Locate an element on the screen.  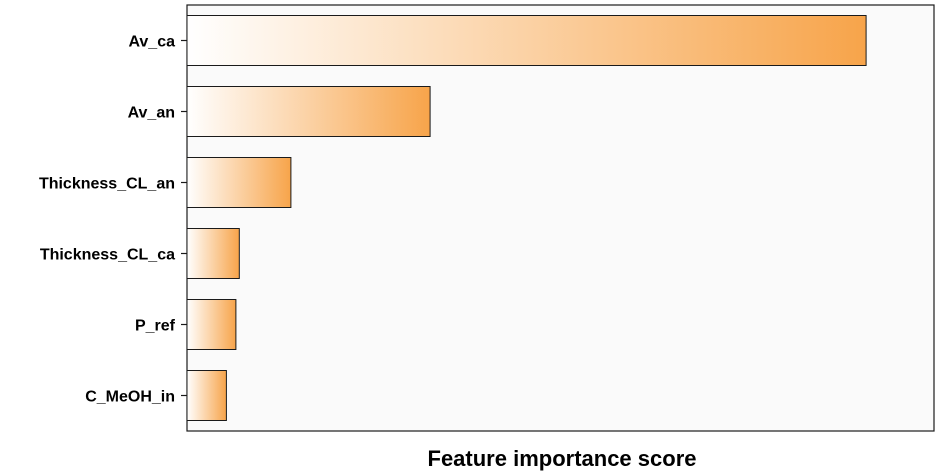
bar-p-ref is located at coordinates (211, 324).